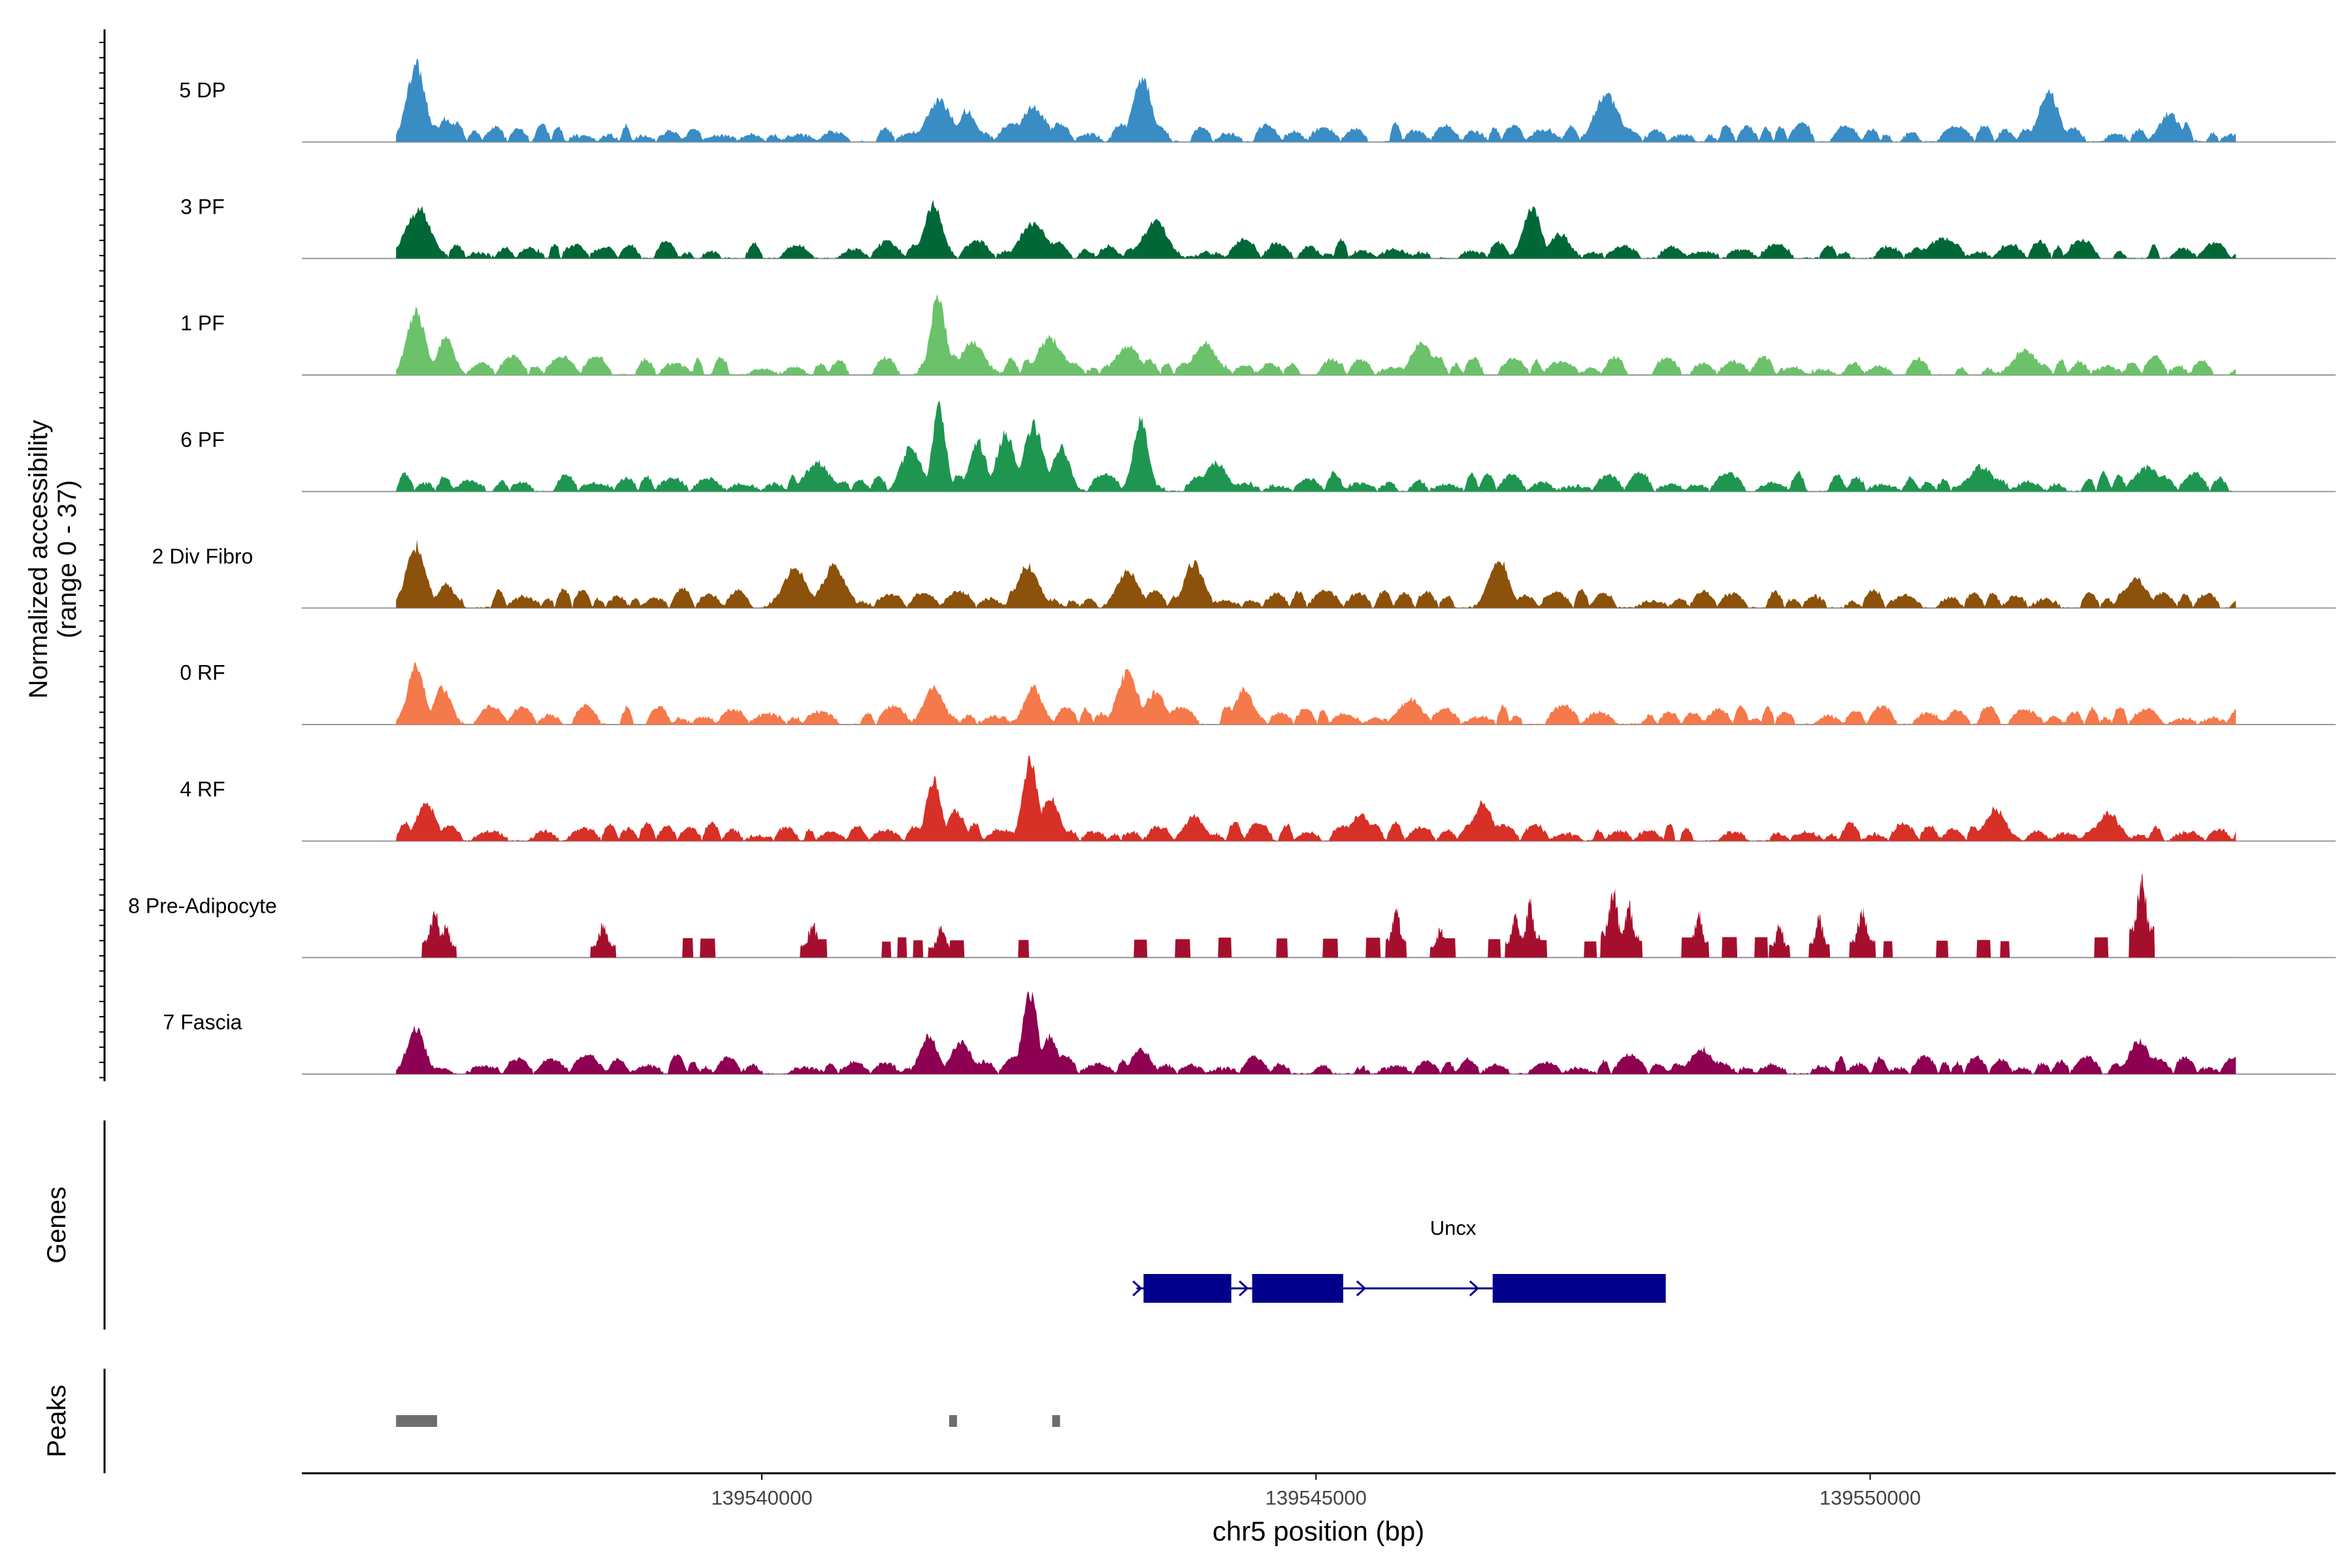 Image resolution: width=2352 pixels, height=1568 pixels. What do you see at coordinates (38, 559) in the screenshot?
I see `y-axis-label-line1: Normalized accessibility` at bounding box center [38, 559].